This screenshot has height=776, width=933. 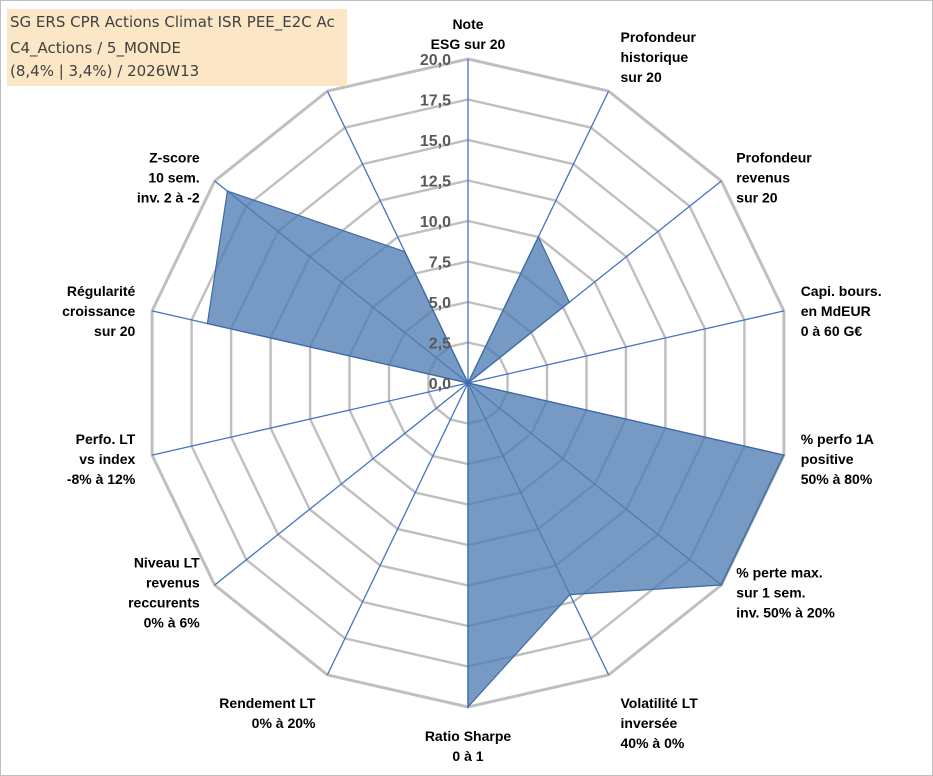 I want to click on tick-label-7: 17,5, so click(x=435, y=101).